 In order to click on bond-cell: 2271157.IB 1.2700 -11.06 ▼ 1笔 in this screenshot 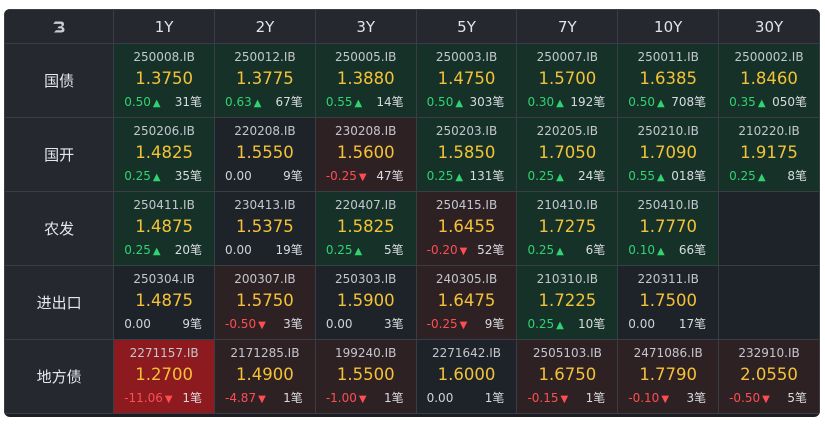, I will do `click(164, 376)`.